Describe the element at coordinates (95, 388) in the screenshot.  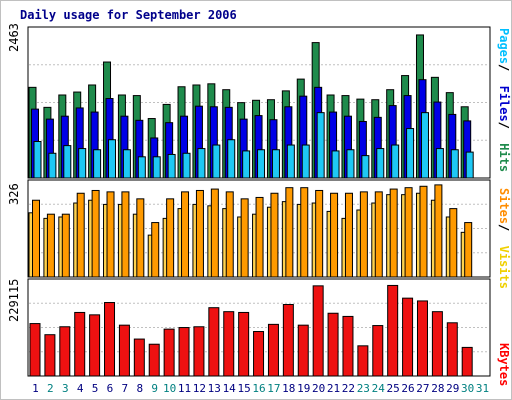
I see `day-label: 5` at that location.